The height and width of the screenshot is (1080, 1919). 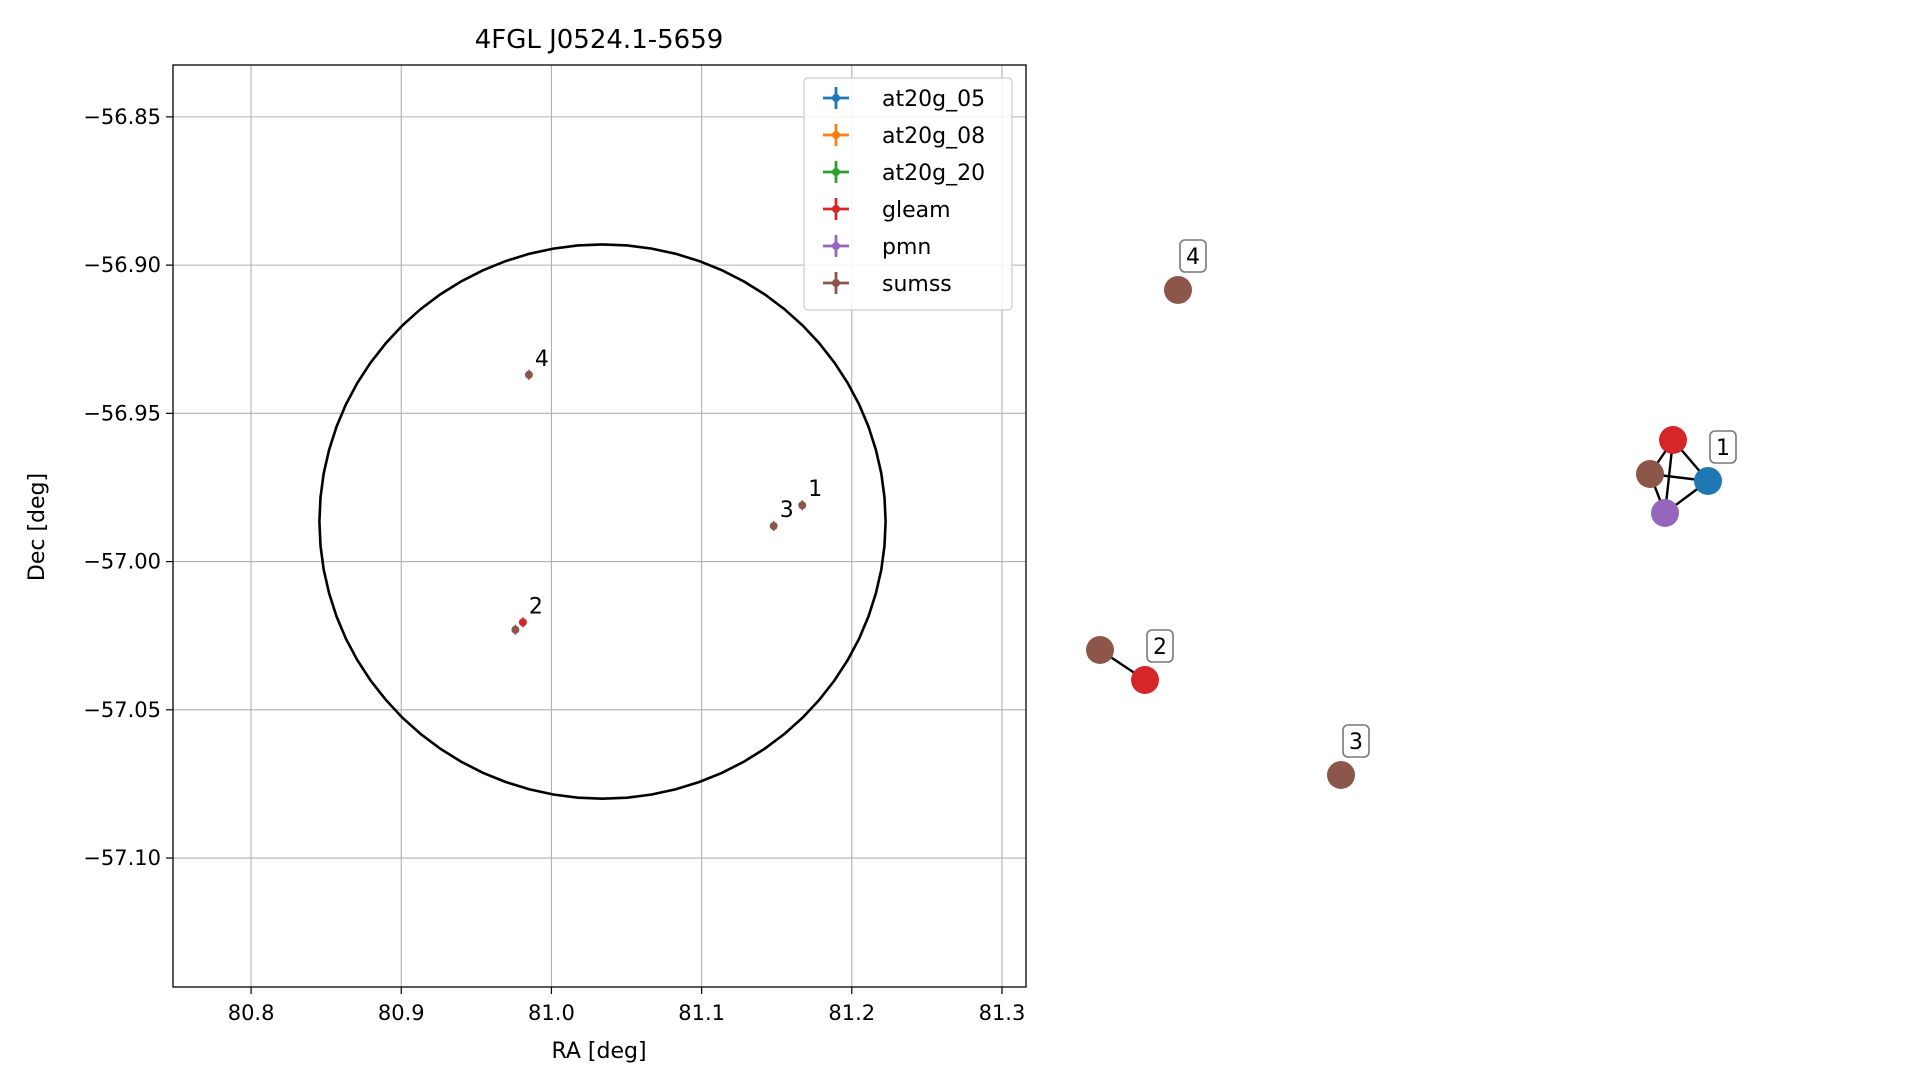 I want to click on data-point-gleam, so click(x=522, y=622).